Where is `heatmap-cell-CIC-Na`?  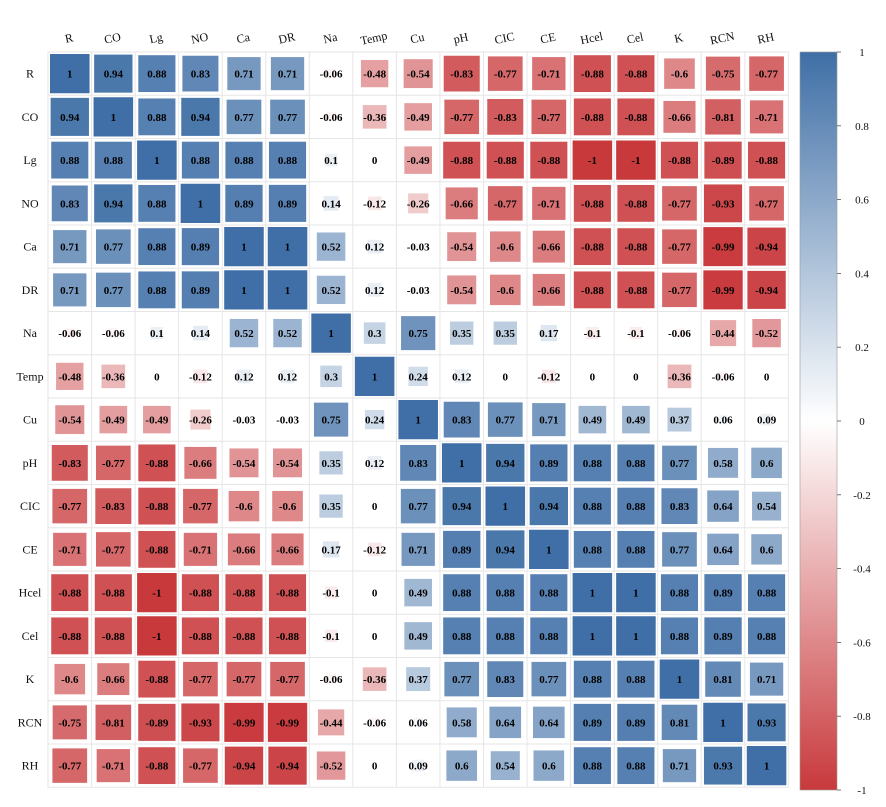 heatmap-cell-CIC-Na is located at coordinates (331, 506).